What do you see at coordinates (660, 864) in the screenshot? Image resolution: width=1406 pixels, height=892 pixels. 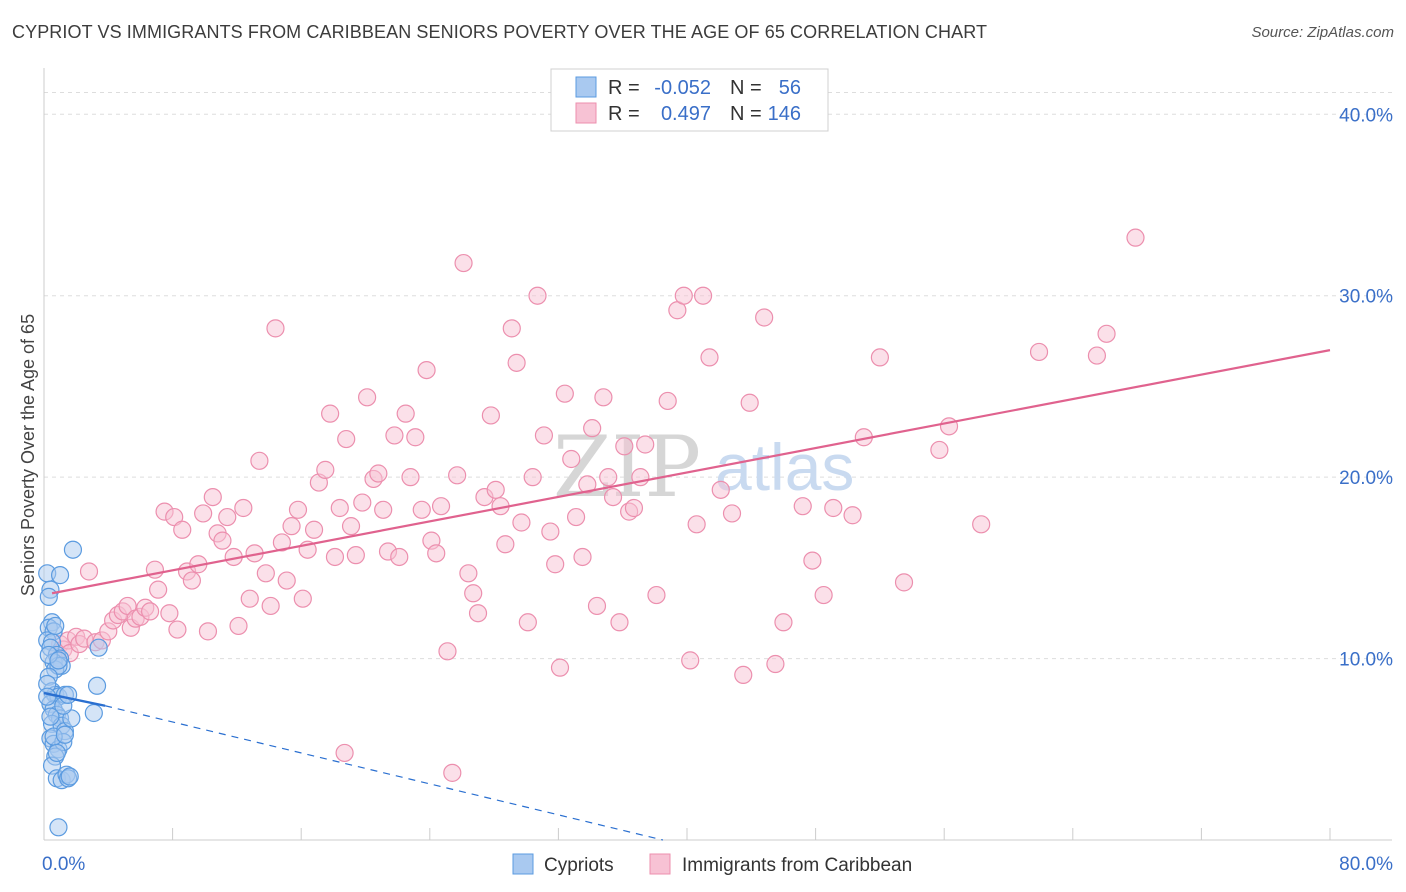 I see `bottom-swatch-caribbean` at bounding box center [660, 864].